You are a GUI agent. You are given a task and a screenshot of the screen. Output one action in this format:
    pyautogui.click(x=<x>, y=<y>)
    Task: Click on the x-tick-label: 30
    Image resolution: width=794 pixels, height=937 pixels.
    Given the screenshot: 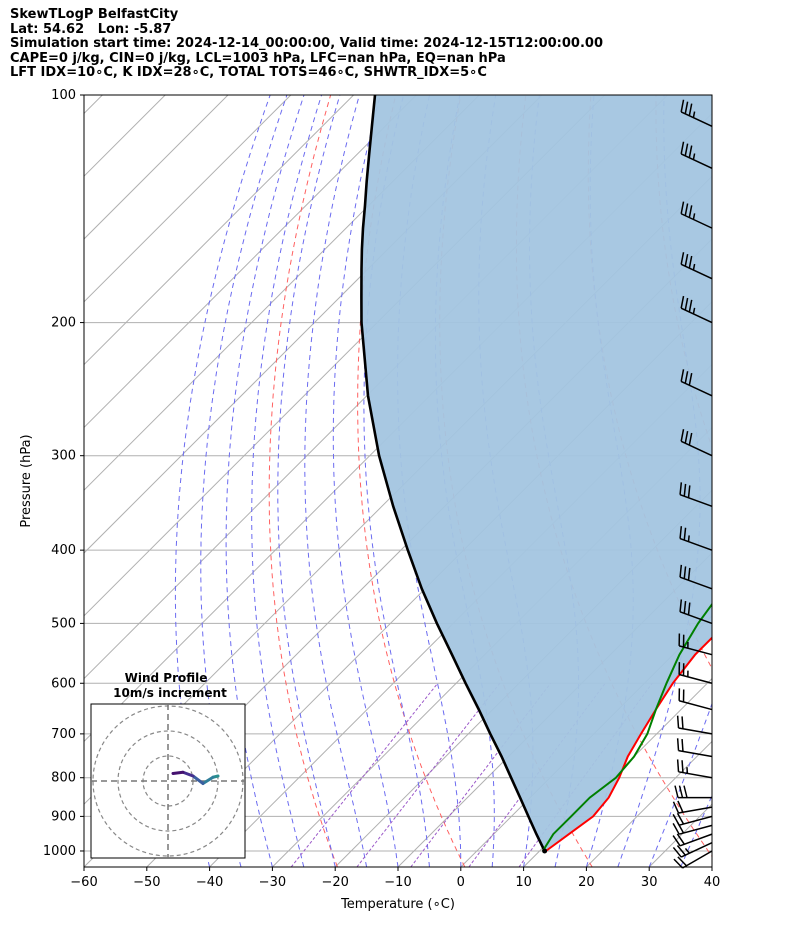 What is the action you would take?
    pyautogui.click(x=649, y=882)
    